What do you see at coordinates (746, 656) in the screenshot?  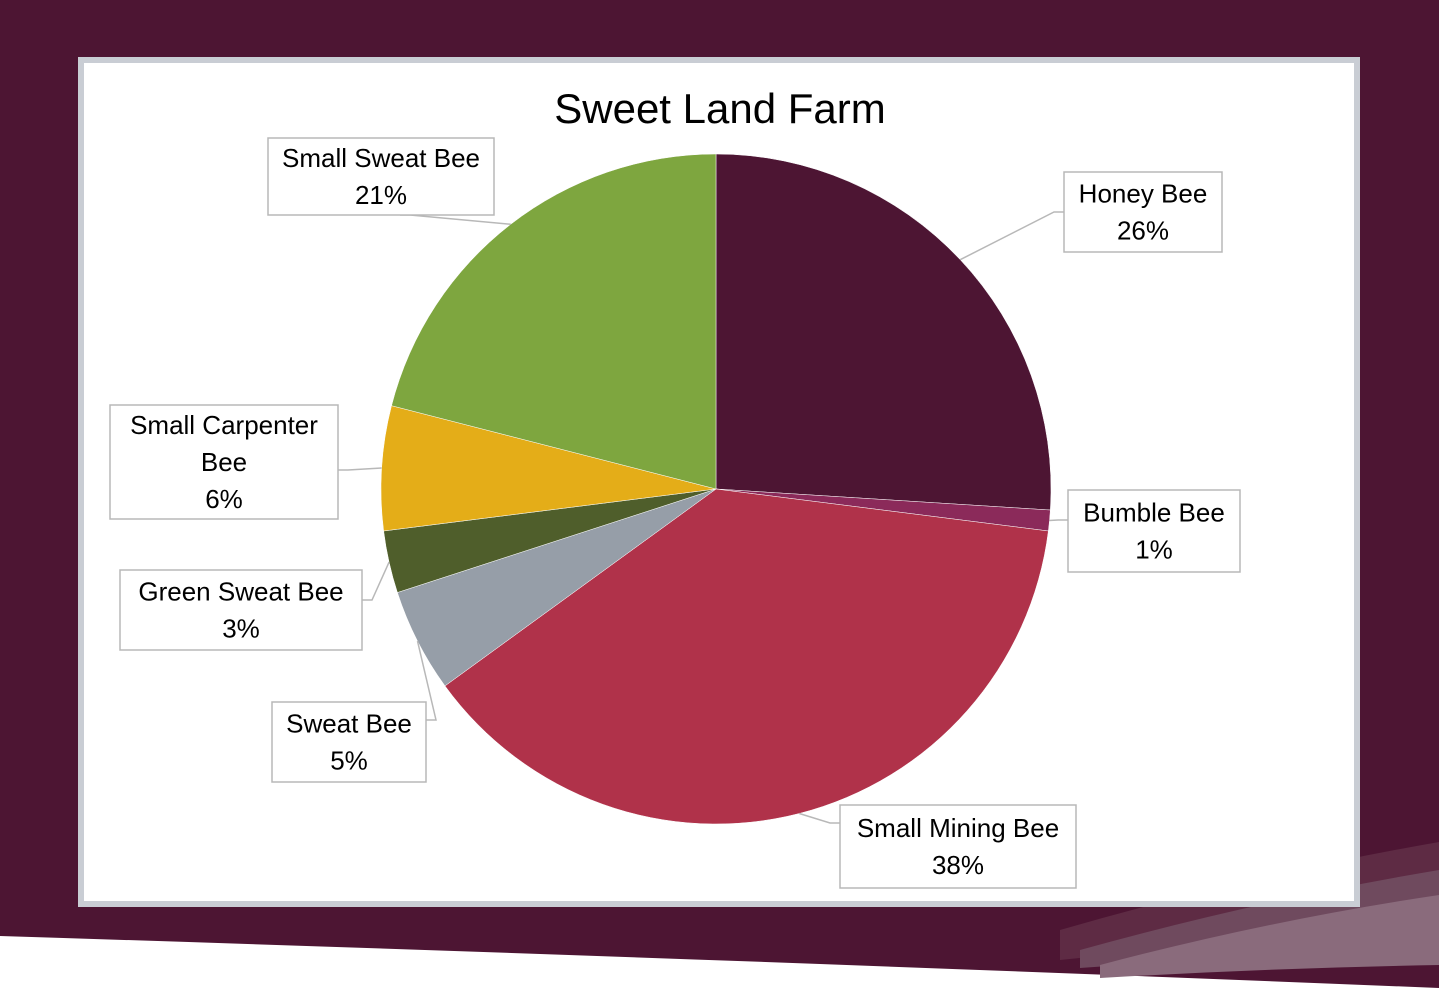 I see `pie-slice-small-mining-bee` at bounding box center [746, 656].